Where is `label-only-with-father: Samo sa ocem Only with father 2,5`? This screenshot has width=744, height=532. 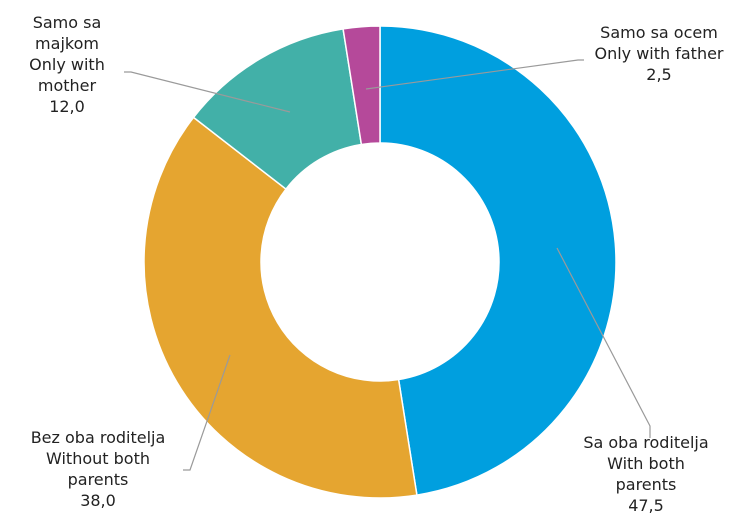
label-only-with-father: Samo sa ocem Only with father 2,5 is located at coordinates (659, 53).